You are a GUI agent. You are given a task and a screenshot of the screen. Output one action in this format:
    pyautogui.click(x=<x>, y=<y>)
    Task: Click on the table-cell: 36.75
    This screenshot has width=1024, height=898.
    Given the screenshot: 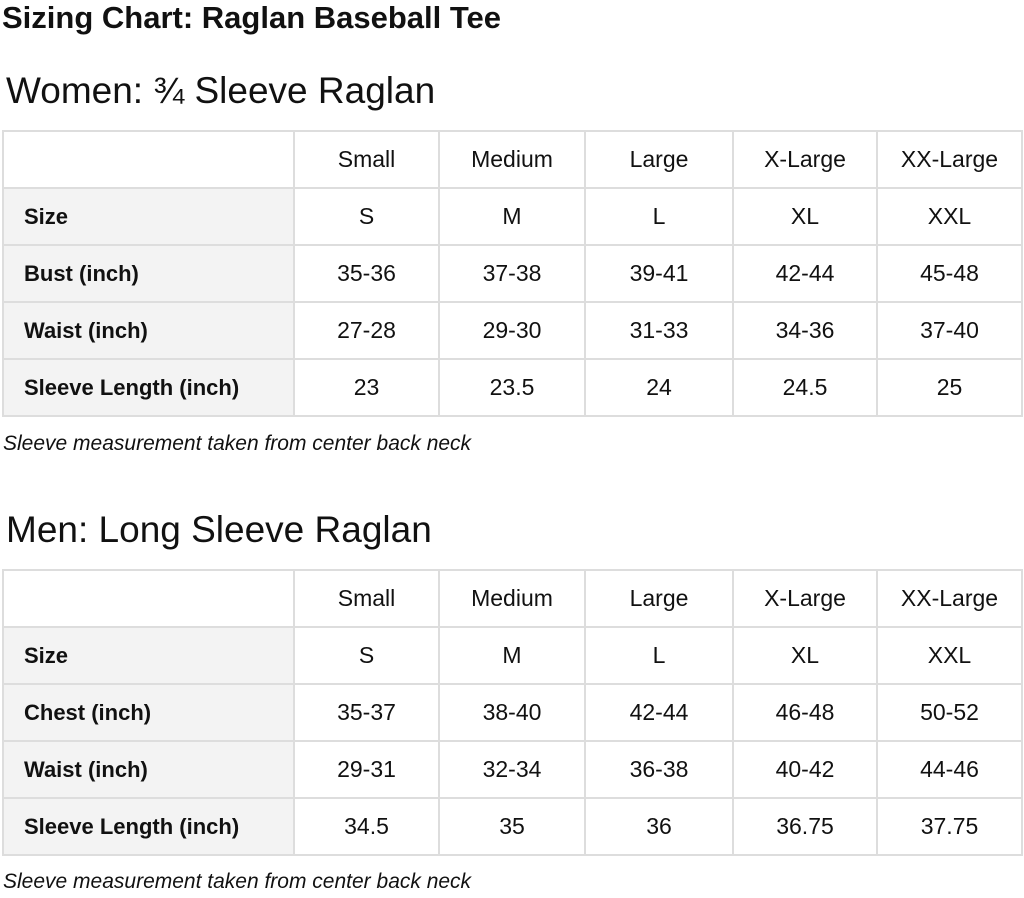 What is the action you would take?
    pyautogui.click(x=805, y=826)
    